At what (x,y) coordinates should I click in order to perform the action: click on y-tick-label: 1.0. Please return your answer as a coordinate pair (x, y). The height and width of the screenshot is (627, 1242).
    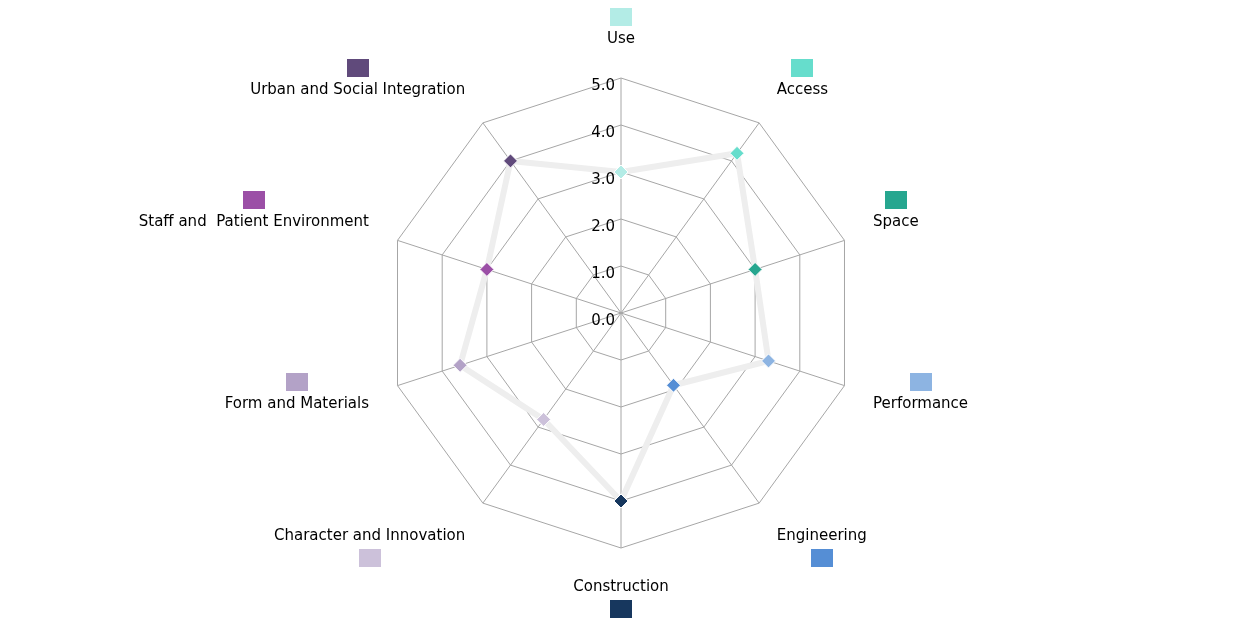
    Looking at the image, I should click on (603, 272).